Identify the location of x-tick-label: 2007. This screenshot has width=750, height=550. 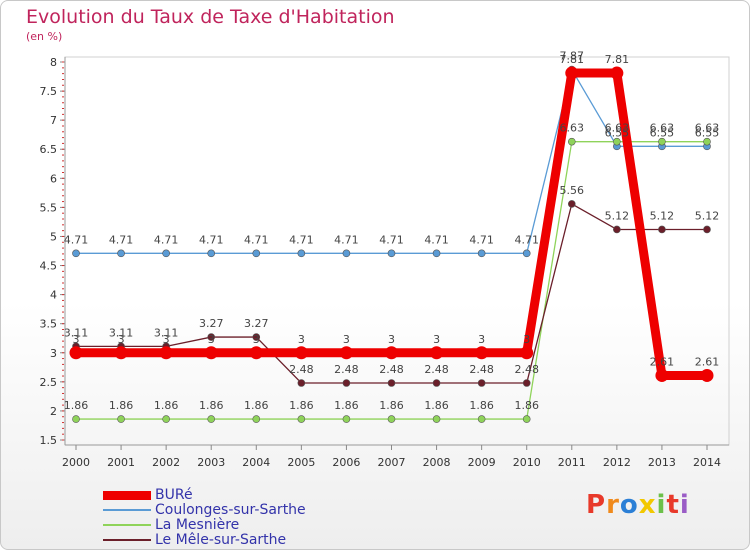
(392, 462).